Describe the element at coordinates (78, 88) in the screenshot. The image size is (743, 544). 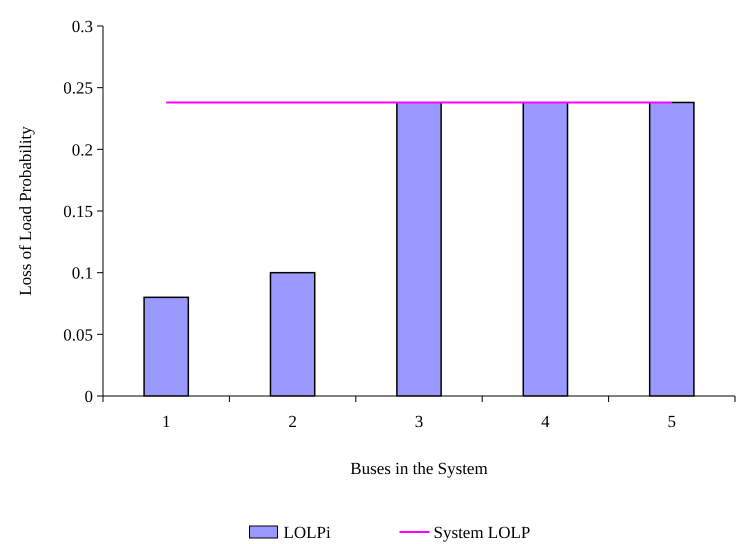
I see `y-tick-label: 0.25` at that location.